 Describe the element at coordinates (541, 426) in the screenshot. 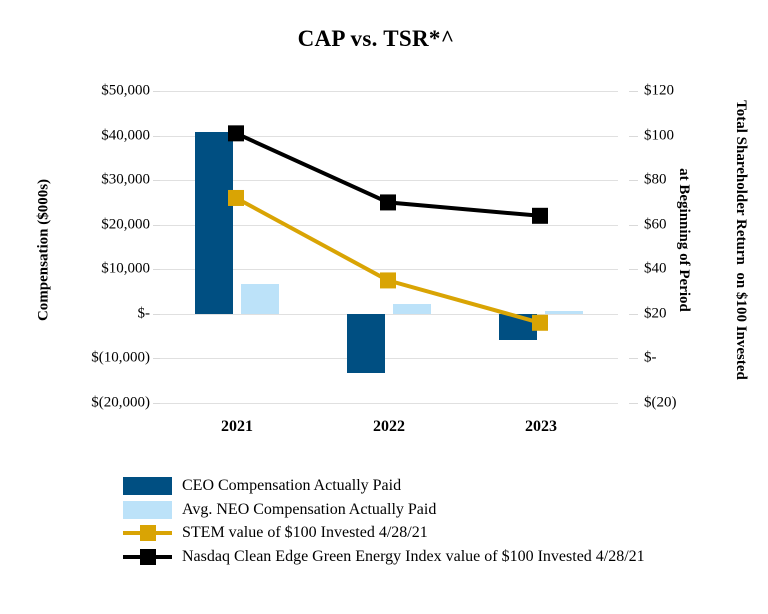

I see `x-axis-label: 2023` at that location.